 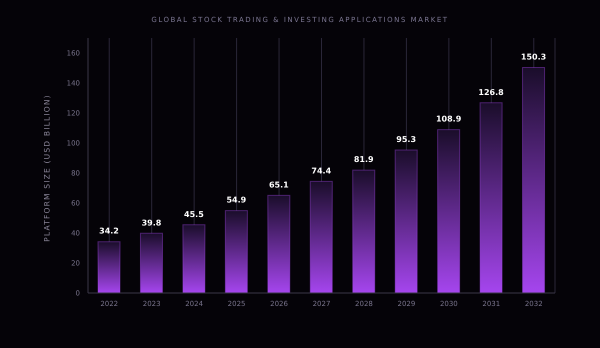 What do you see at coordinates (279, 185) in the screenshot?
I see `data-label: 65.1` at bounding box center [279, 185].